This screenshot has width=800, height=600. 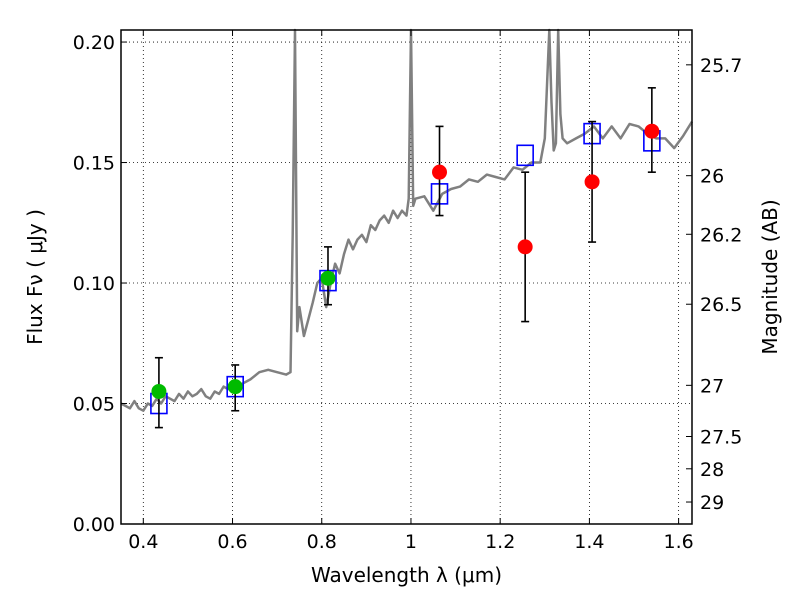 What do you see at coordinates (712, 503) in the screenshot?
I see `mag-tick-label: 29` at bounding box center [712, 503].